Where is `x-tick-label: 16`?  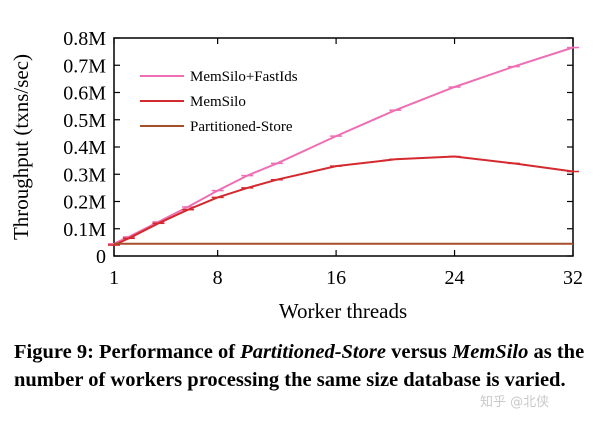
x-tick-label: 16 is located at coordinates (336, 278).